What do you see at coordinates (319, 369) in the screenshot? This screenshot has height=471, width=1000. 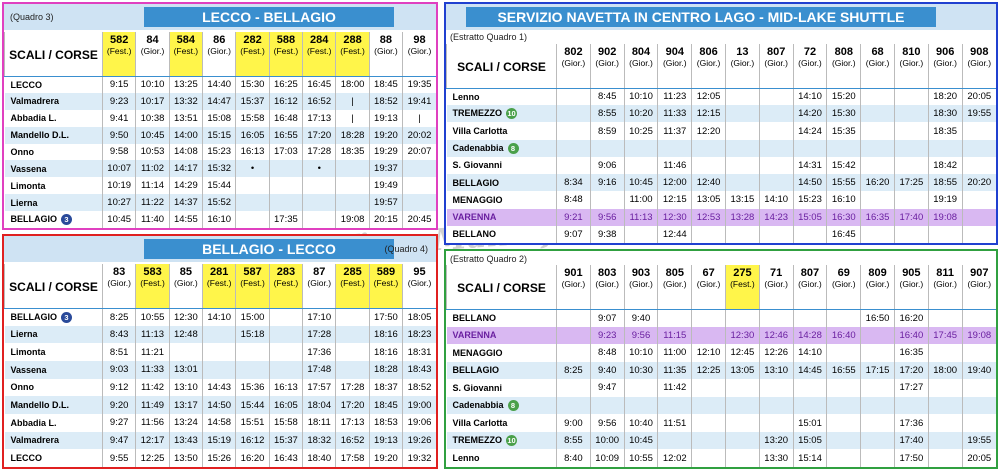 I see `time-cell: 17:48` at bounding box center [319, 369].